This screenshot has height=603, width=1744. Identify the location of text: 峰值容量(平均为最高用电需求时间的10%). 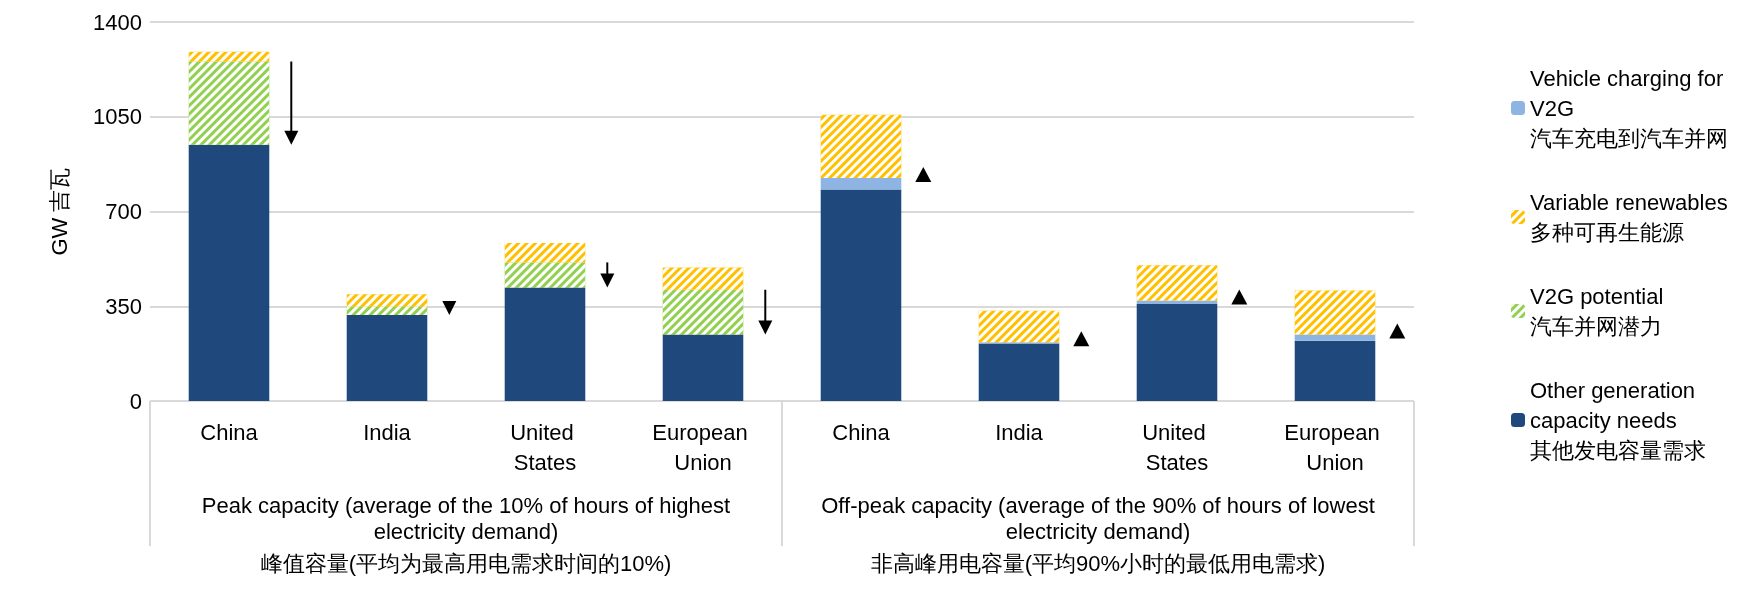
(466, 564).